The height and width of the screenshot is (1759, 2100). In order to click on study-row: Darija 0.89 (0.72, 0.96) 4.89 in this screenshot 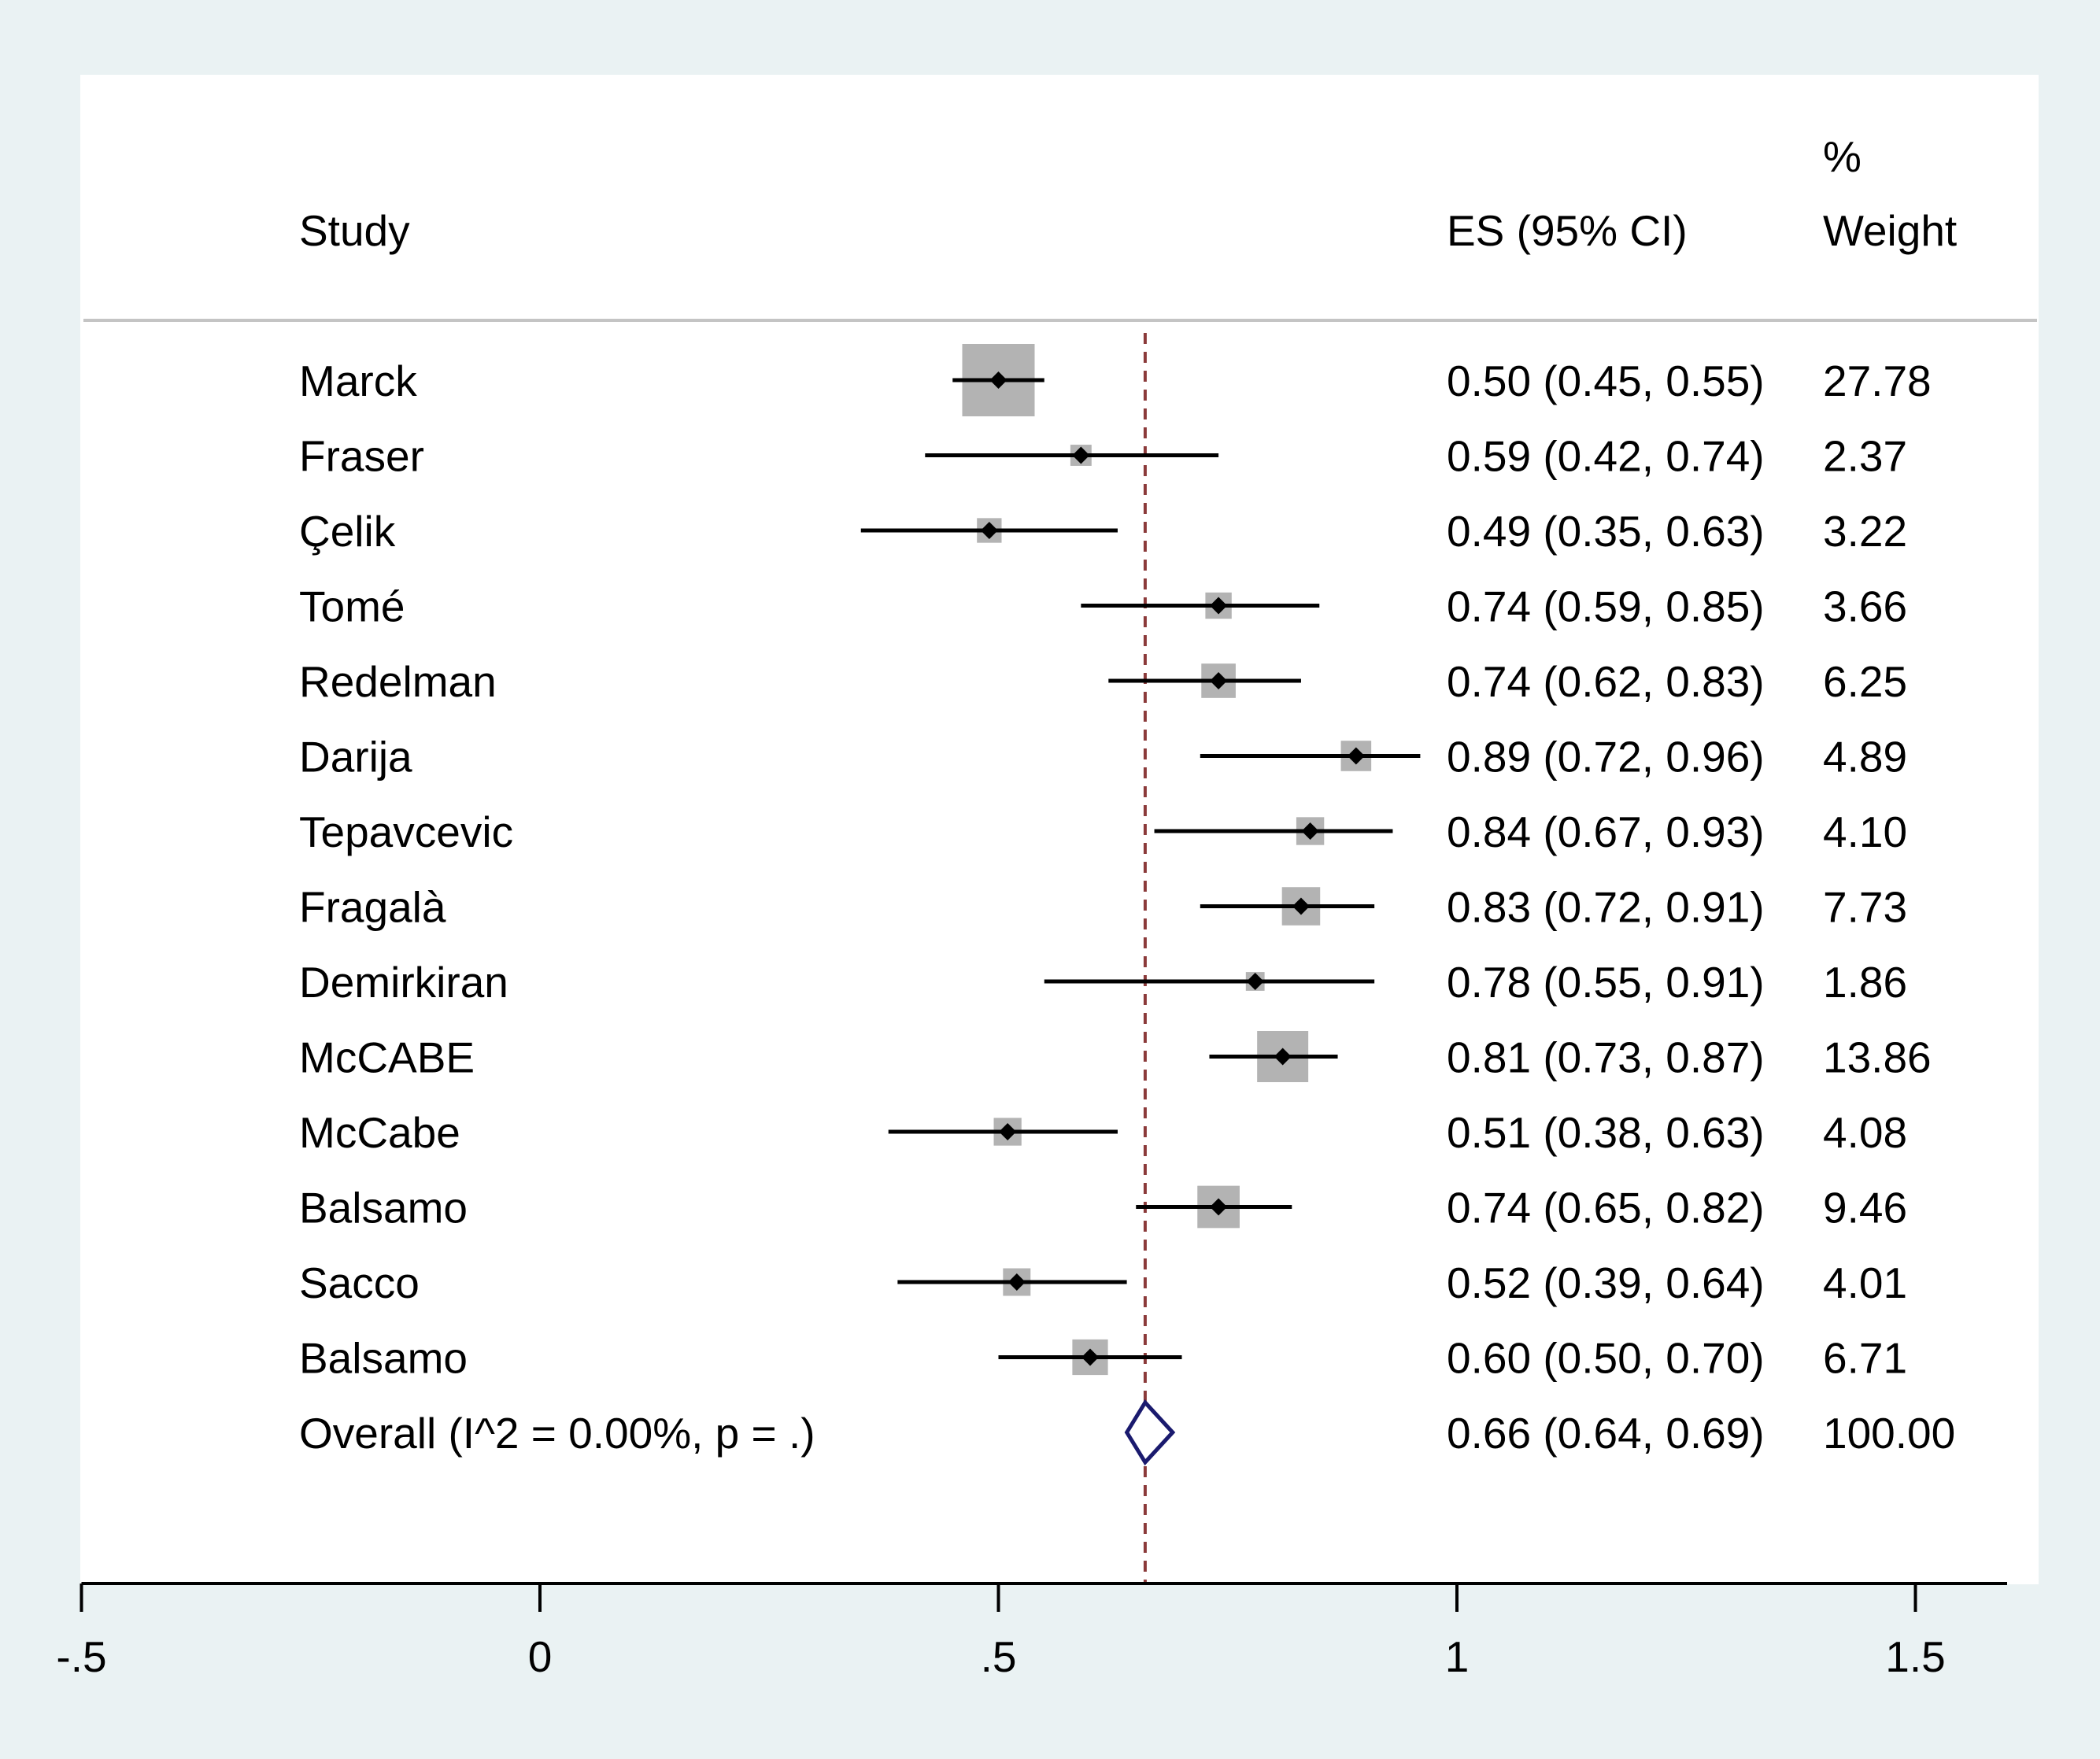, I will do `click(1103, 757)`.